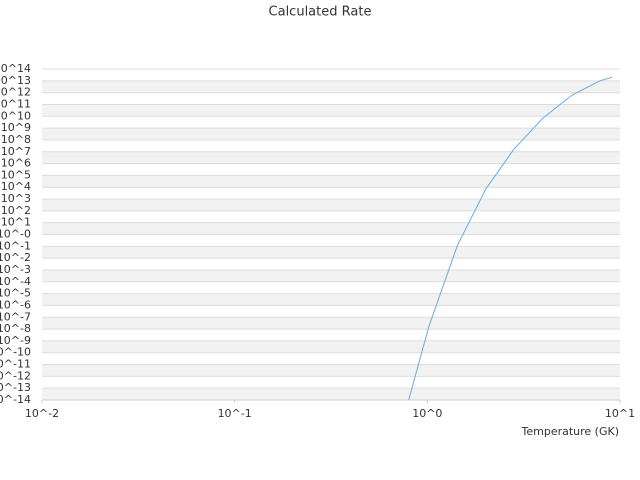 Image resolution: width=640 pixels, height=480 pixels. What do you see at coordinates (15, 364) in the screenshot?
I see `y-tick-label: 10^-11` at bounding box center [15, 364].